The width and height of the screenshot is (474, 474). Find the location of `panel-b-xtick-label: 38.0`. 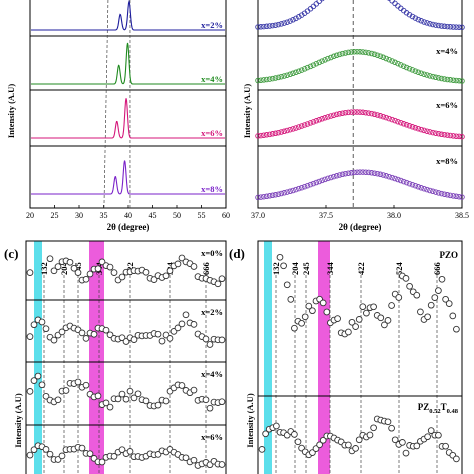

panel-b-xtick-label: 38.0 is located at coordinates (394, 215).